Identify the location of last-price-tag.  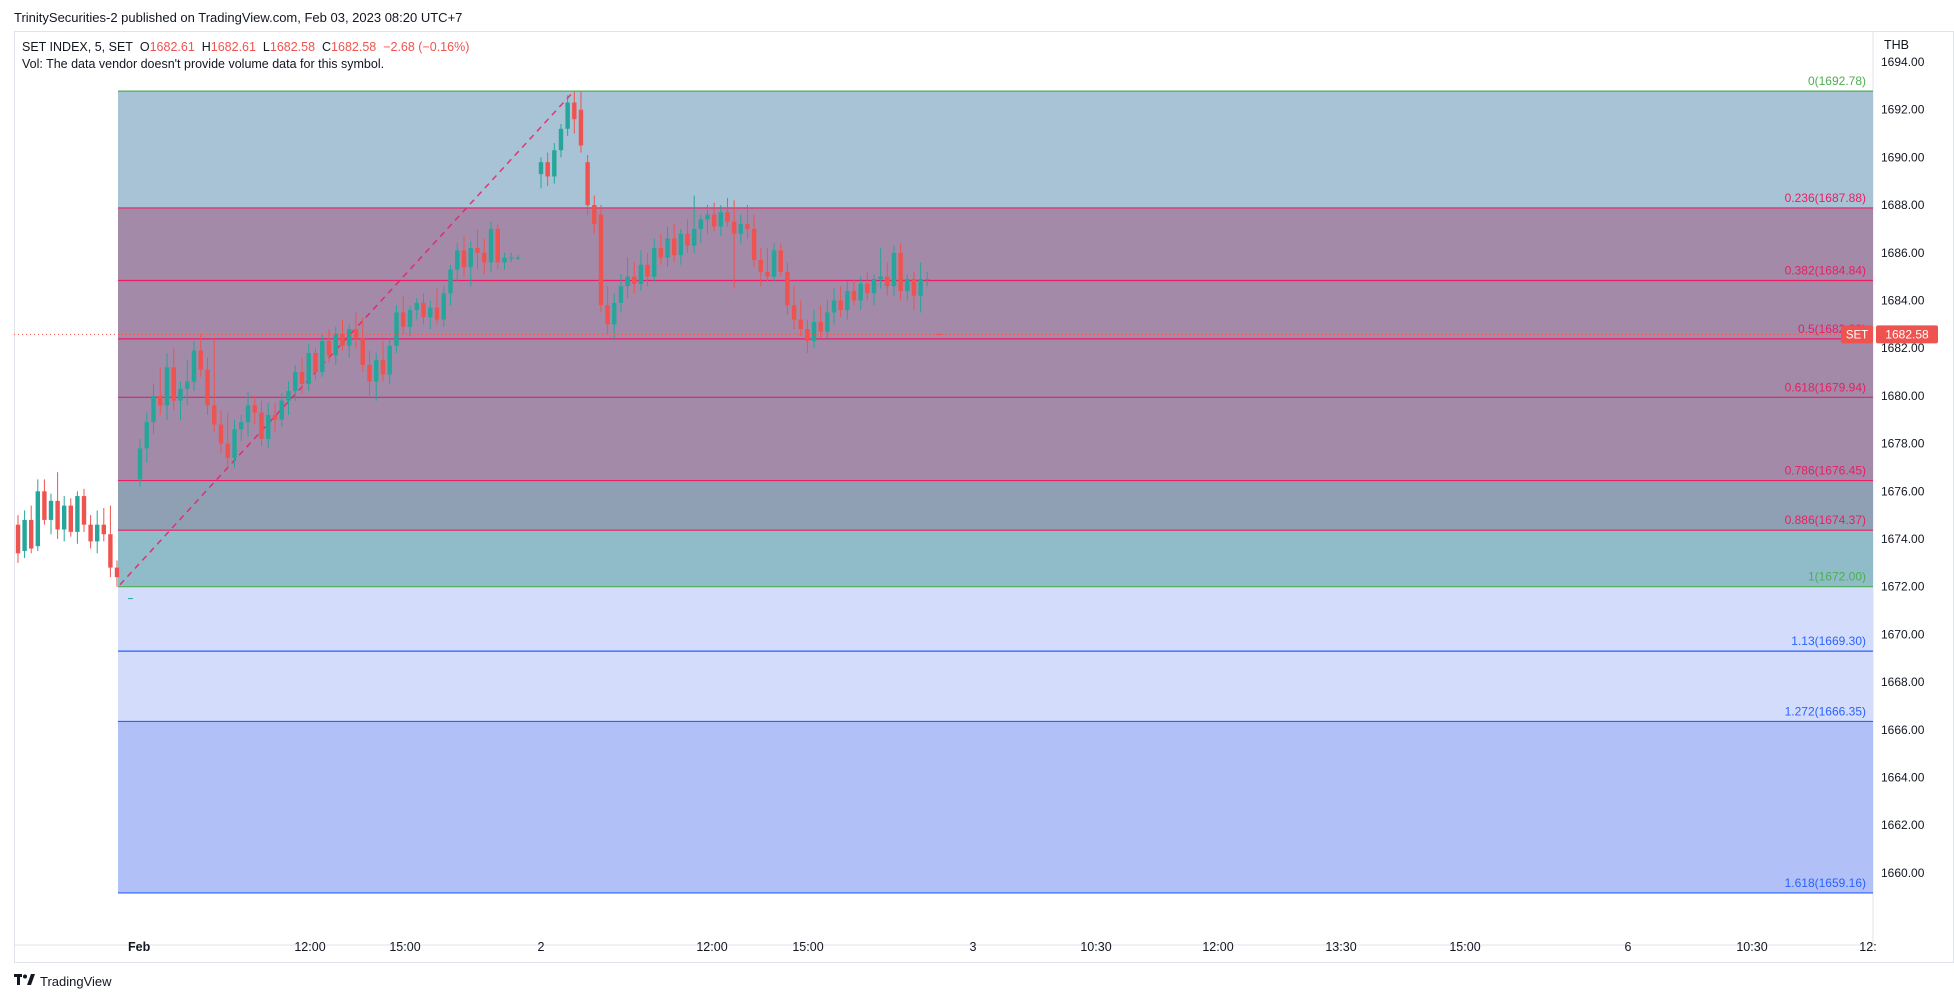
(1907, 334).